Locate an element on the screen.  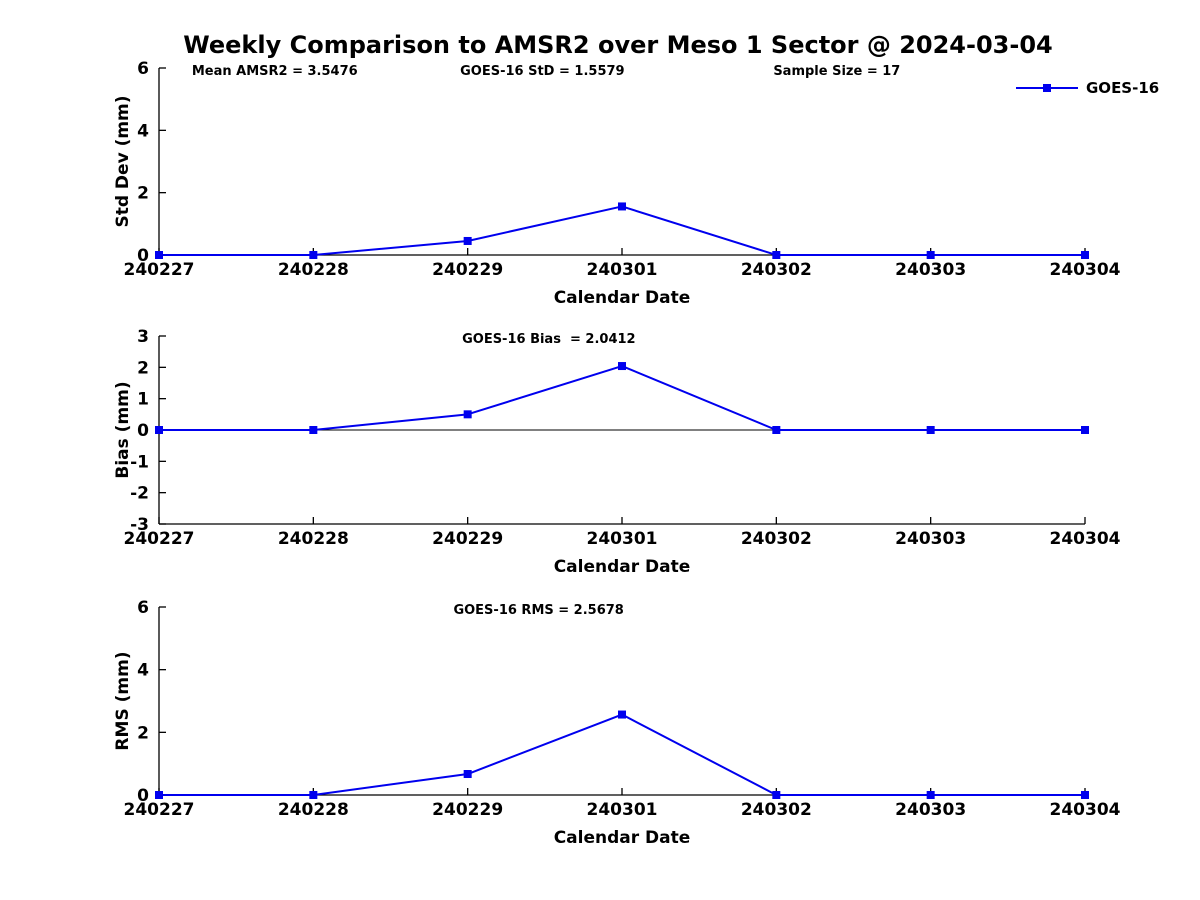
y-tick-label: -1 is located at coordinates (139, 462).